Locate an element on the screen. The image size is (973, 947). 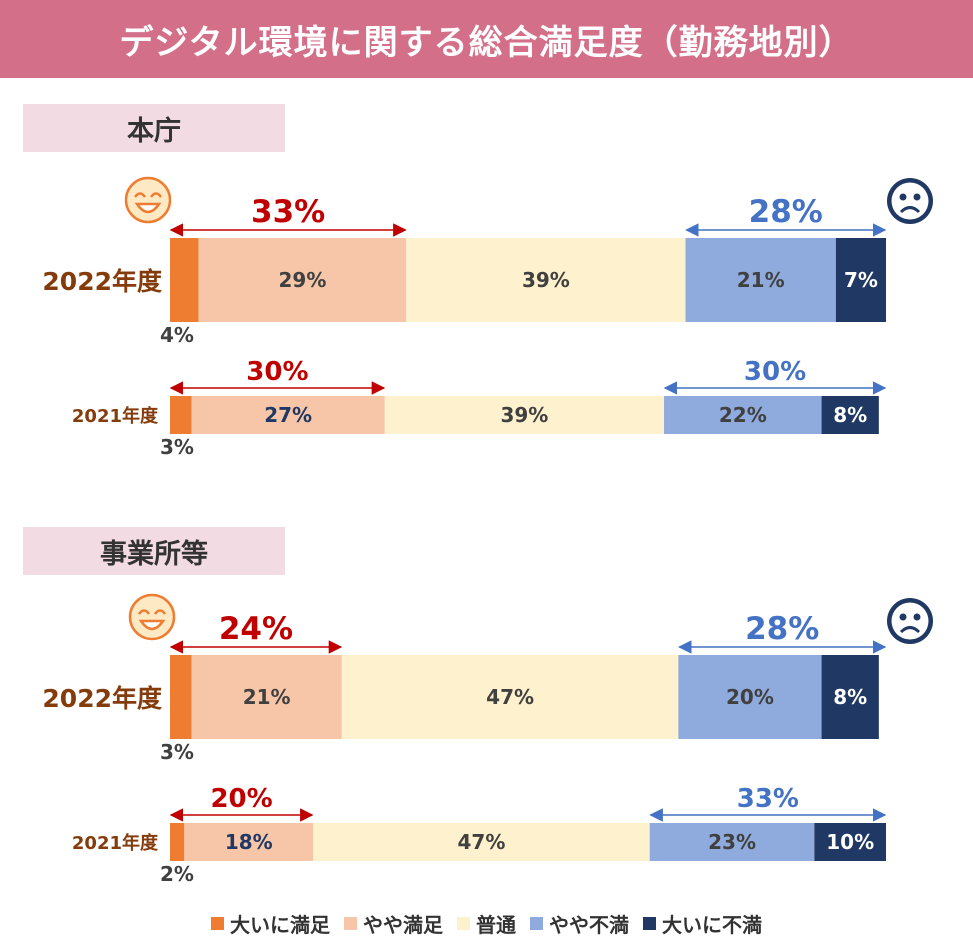
data-label: 23% is located at coordinates (732, 842).